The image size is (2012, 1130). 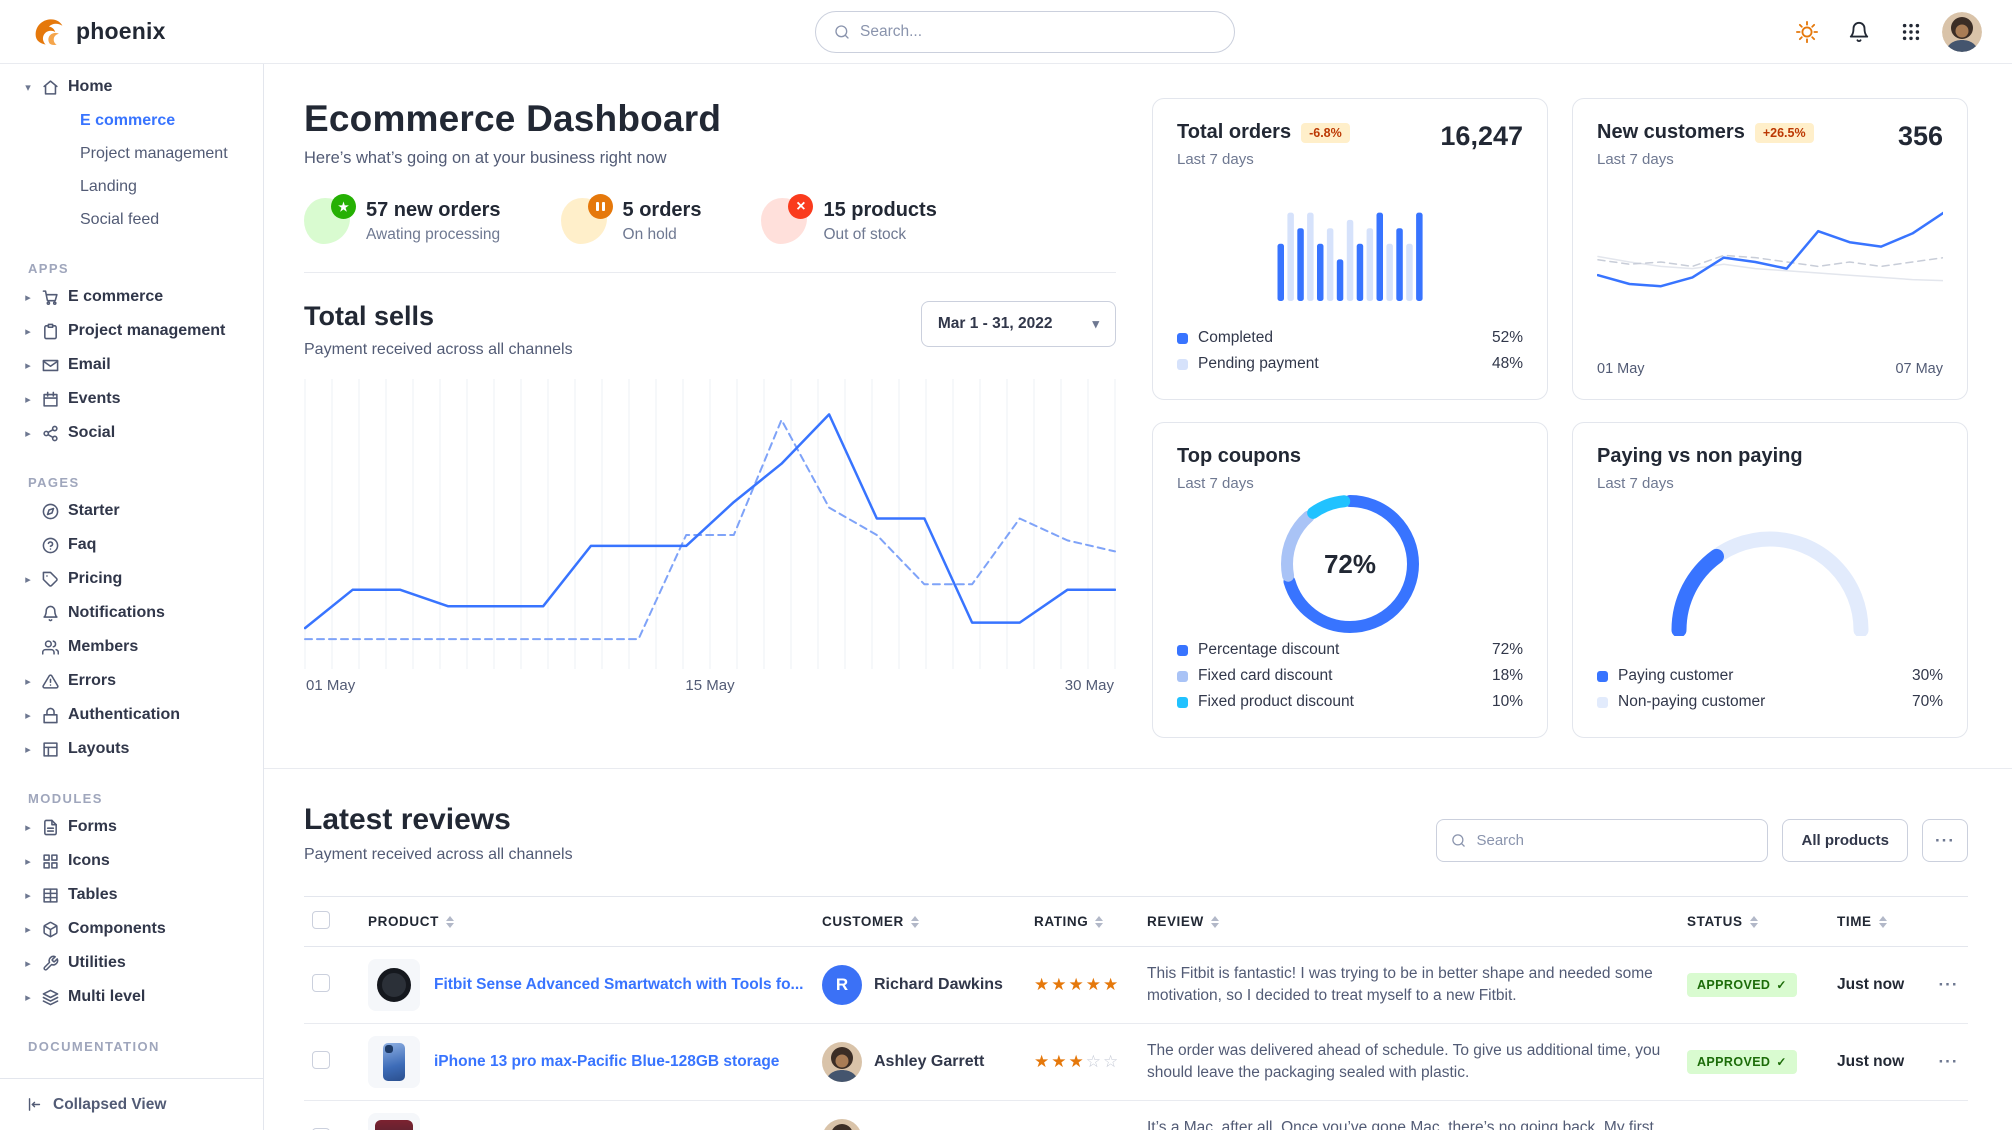 I want to click on check-icon: ✓, so click(x=1781, y=1062).